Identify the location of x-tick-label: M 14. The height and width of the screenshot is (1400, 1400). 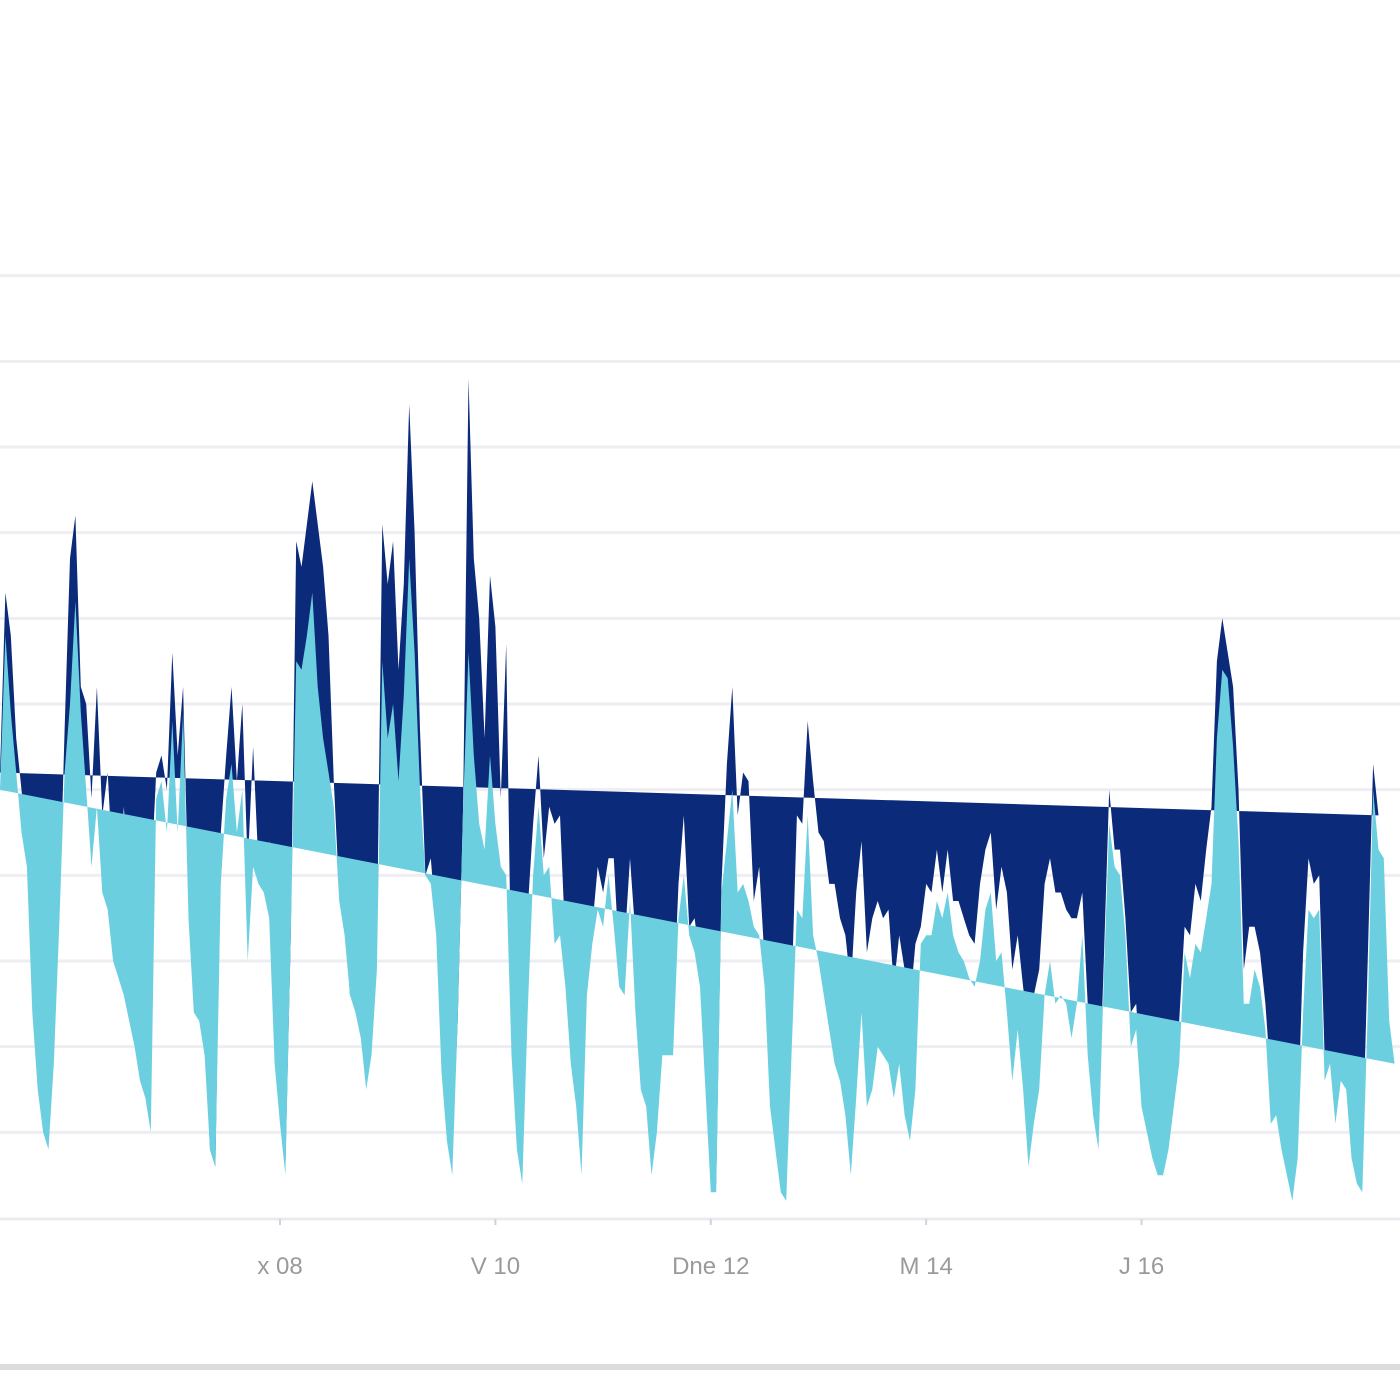
(925, 1266).